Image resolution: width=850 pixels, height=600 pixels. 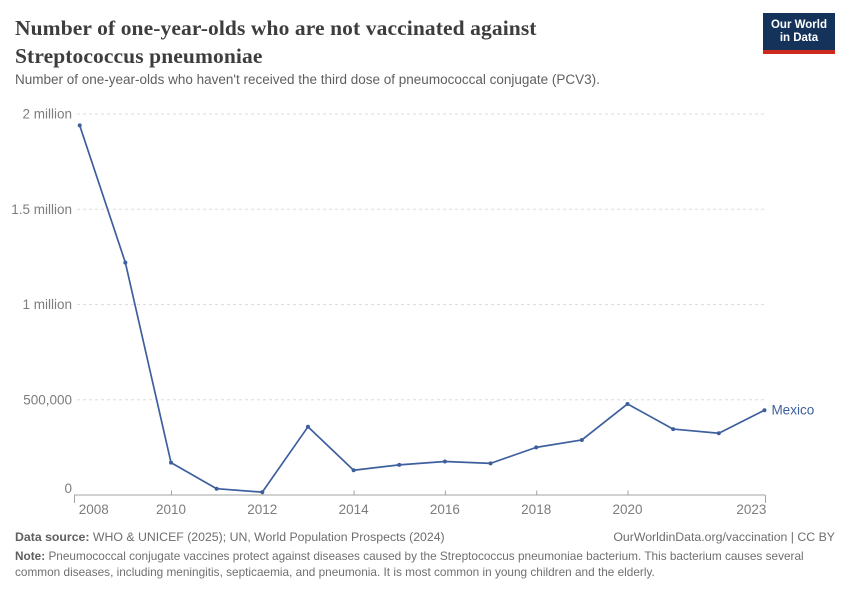 I want to click on owid-logo: Our World in Data, so click(x=798, y=33).